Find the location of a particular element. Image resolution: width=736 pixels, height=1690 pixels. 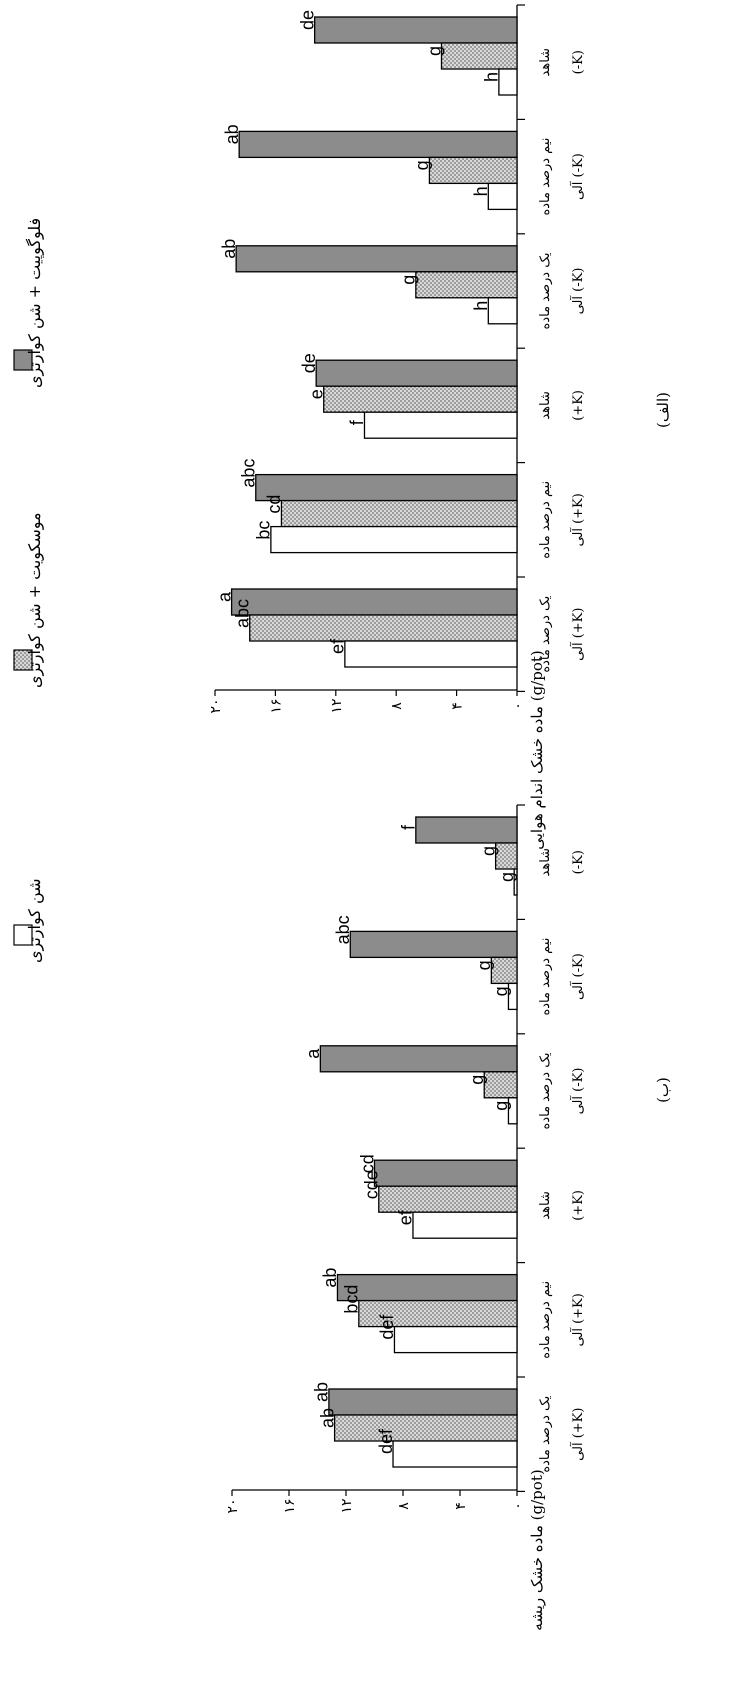

bar-series0-cat4 is located at coordinates (394, 539).